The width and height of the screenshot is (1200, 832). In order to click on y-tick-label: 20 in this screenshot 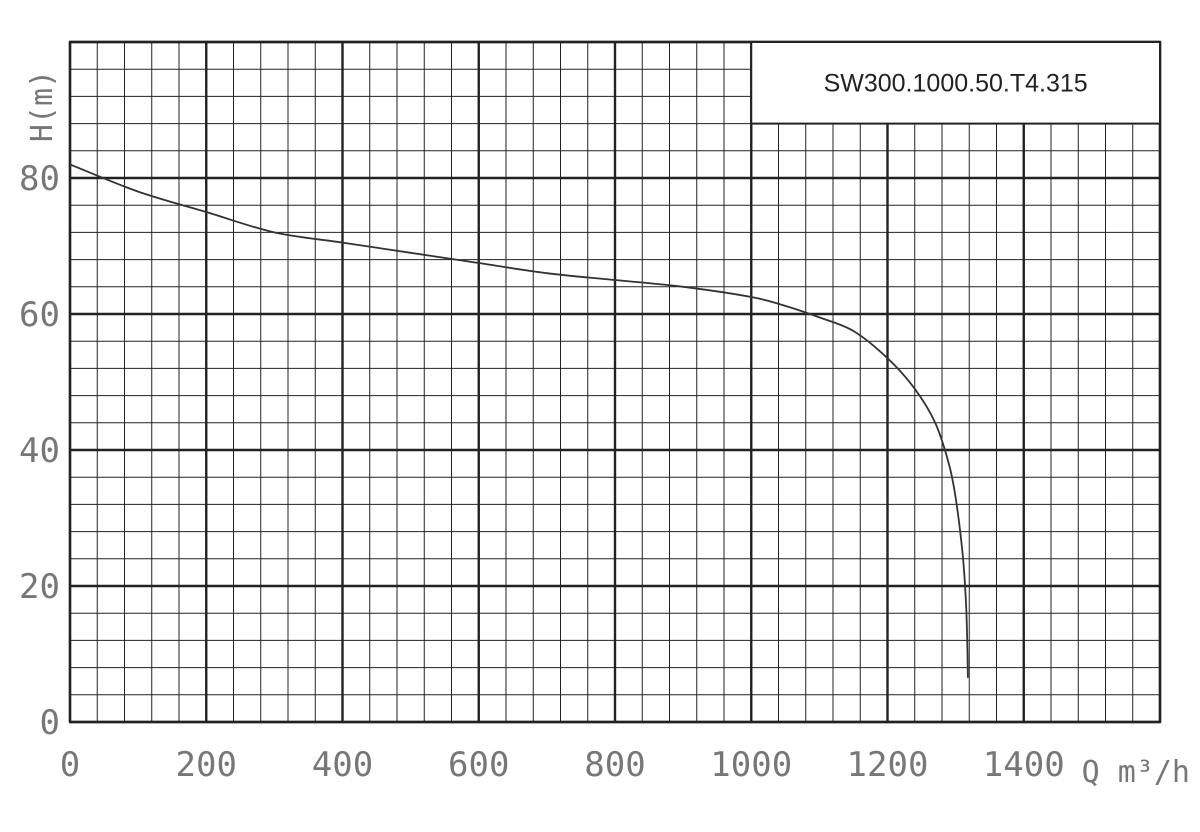, I will do `click(39, 587)`.